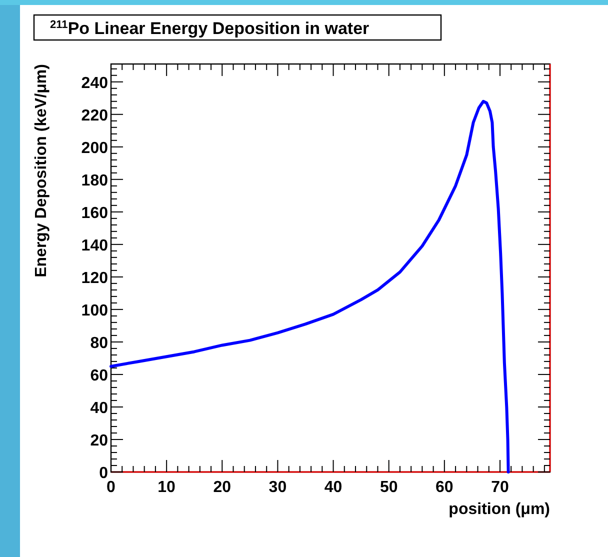 This screenshot has height=557, width=608. Describe the element at coordinates (333, 487) in the screenshot. I see `x-tick-label: 40` at that location.